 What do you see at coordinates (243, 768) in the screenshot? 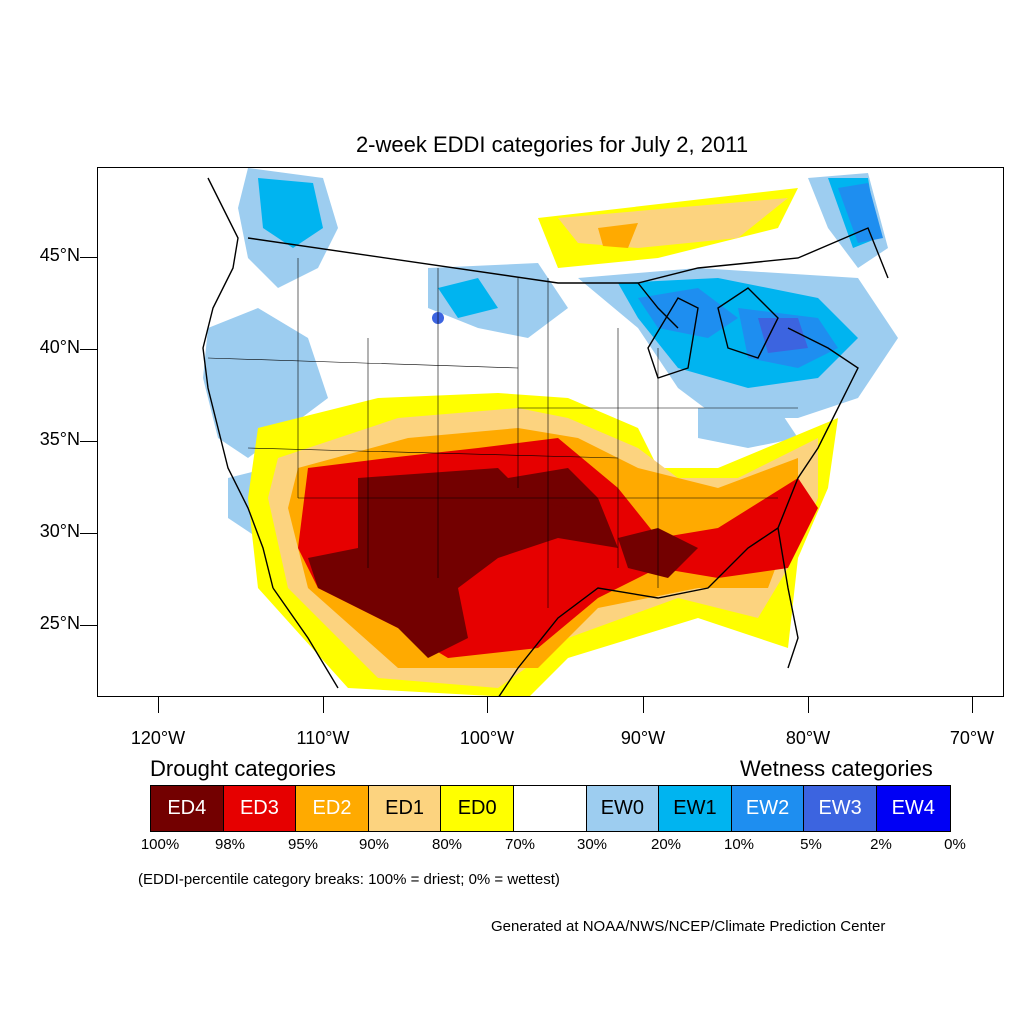
I see `drought-categories-title: Drought categories` at bounding box center [243, 768].